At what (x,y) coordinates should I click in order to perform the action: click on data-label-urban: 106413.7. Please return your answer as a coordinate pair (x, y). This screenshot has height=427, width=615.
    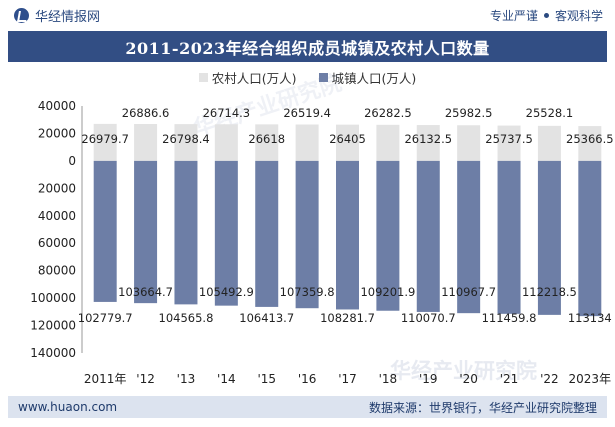
    Looking at the image, I should click on (266, 318).